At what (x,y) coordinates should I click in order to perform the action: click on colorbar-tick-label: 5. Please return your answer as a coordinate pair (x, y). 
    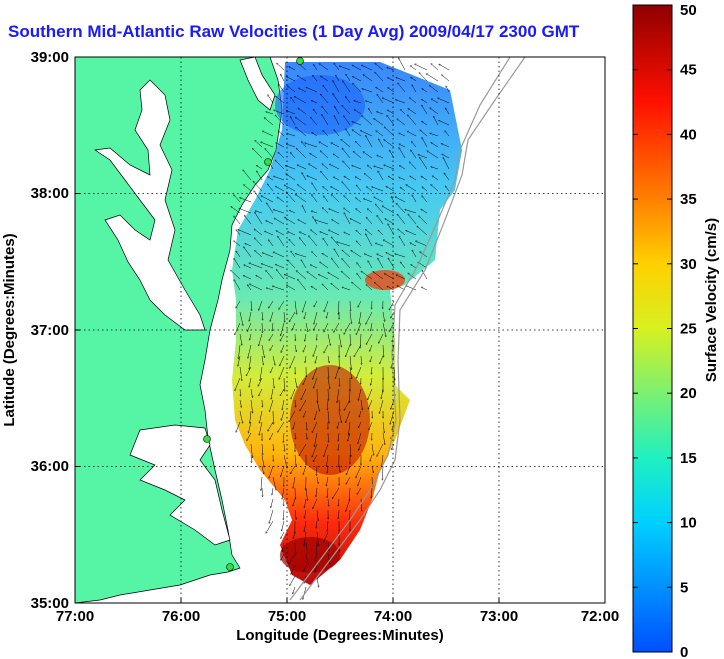
    Looking at the image, I should click on (684, 587).